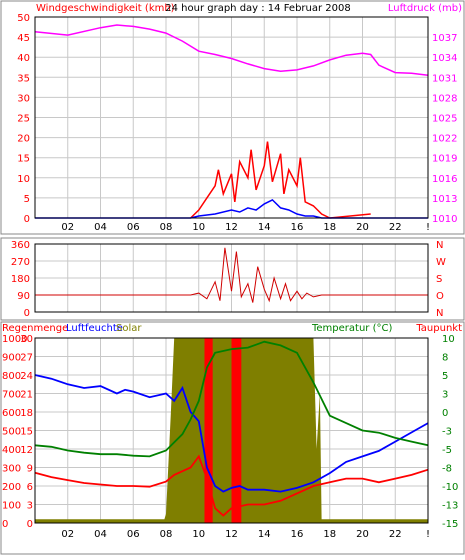  What do you see at coordinates (444, 119) in the screenshot?
I see `y-right-tick-label: 1025` at bounding box center [444, 119].